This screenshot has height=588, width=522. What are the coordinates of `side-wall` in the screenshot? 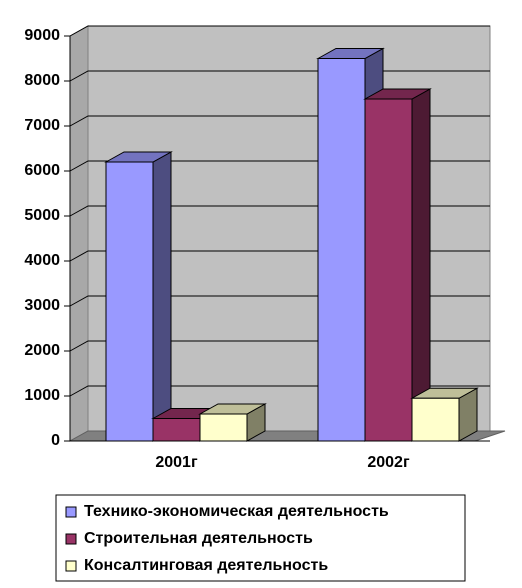 It's located at (79, 233).